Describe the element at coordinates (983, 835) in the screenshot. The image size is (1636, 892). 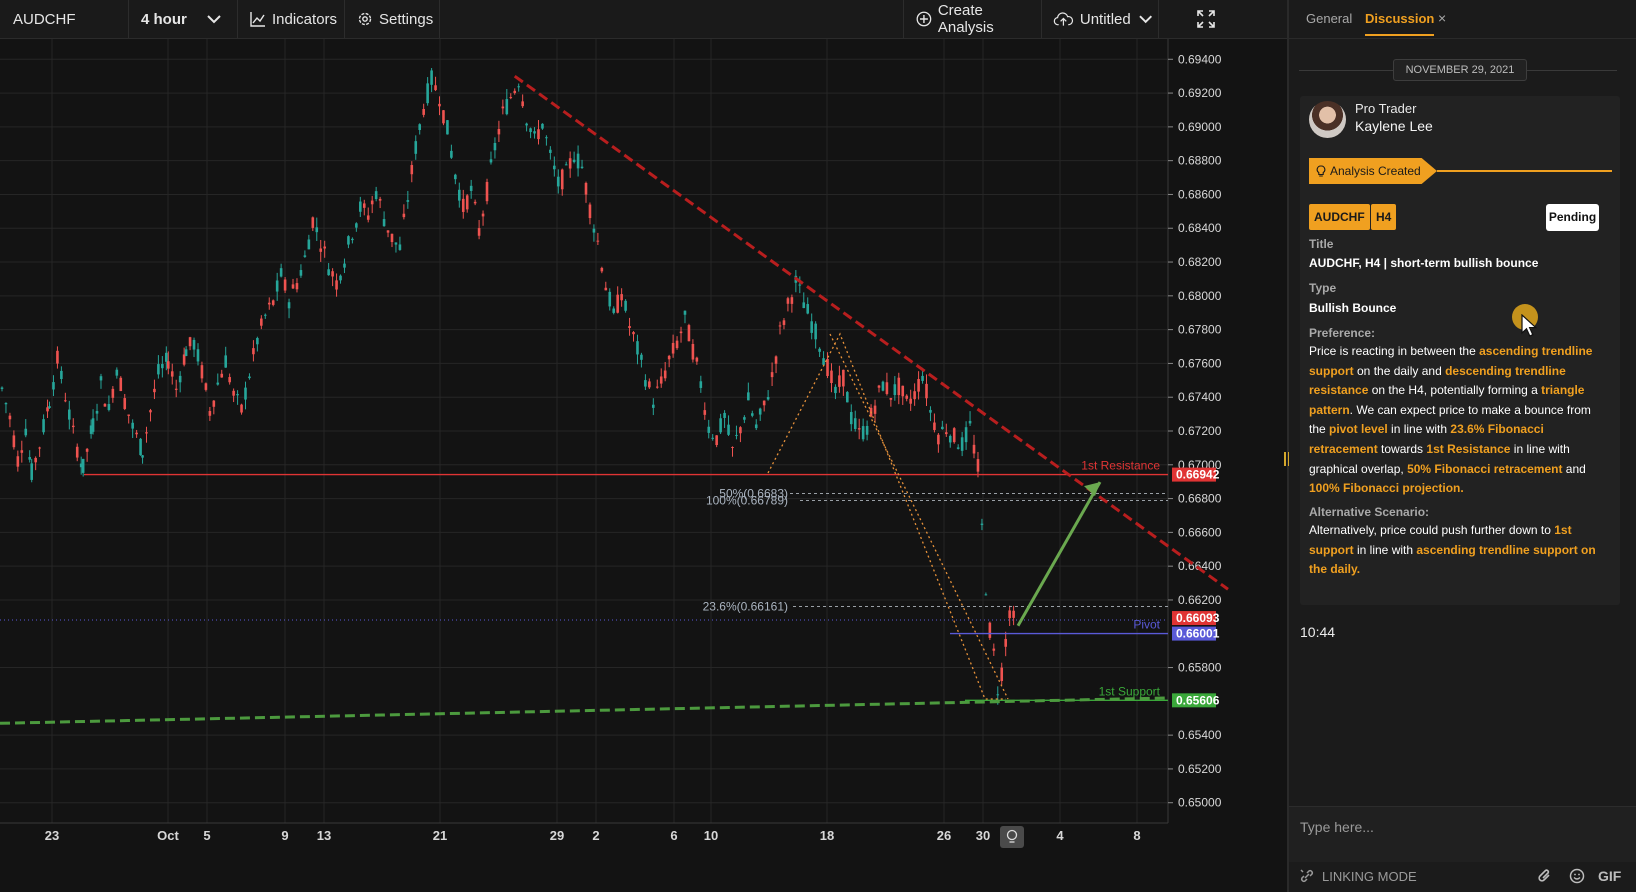
I see `time-tick-label: 30` at that location.